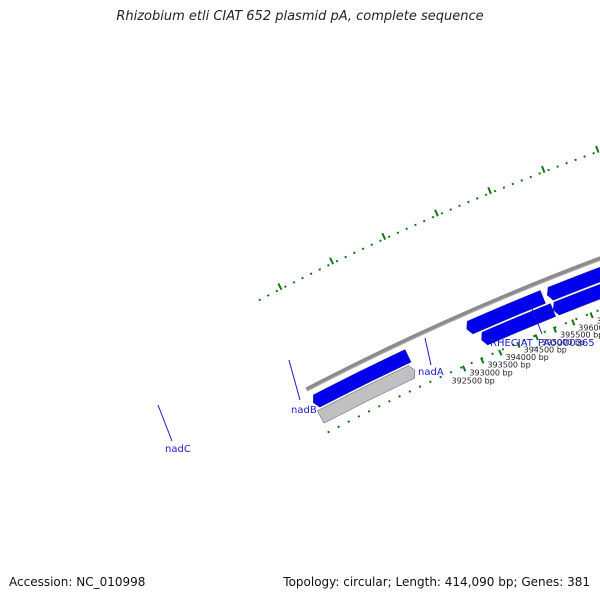 The width and height of the screenshot is (600, 600). Describe the element at coordinates (545, 349) in the screenshot. I see `scale-label: 394500 bp` at that location.